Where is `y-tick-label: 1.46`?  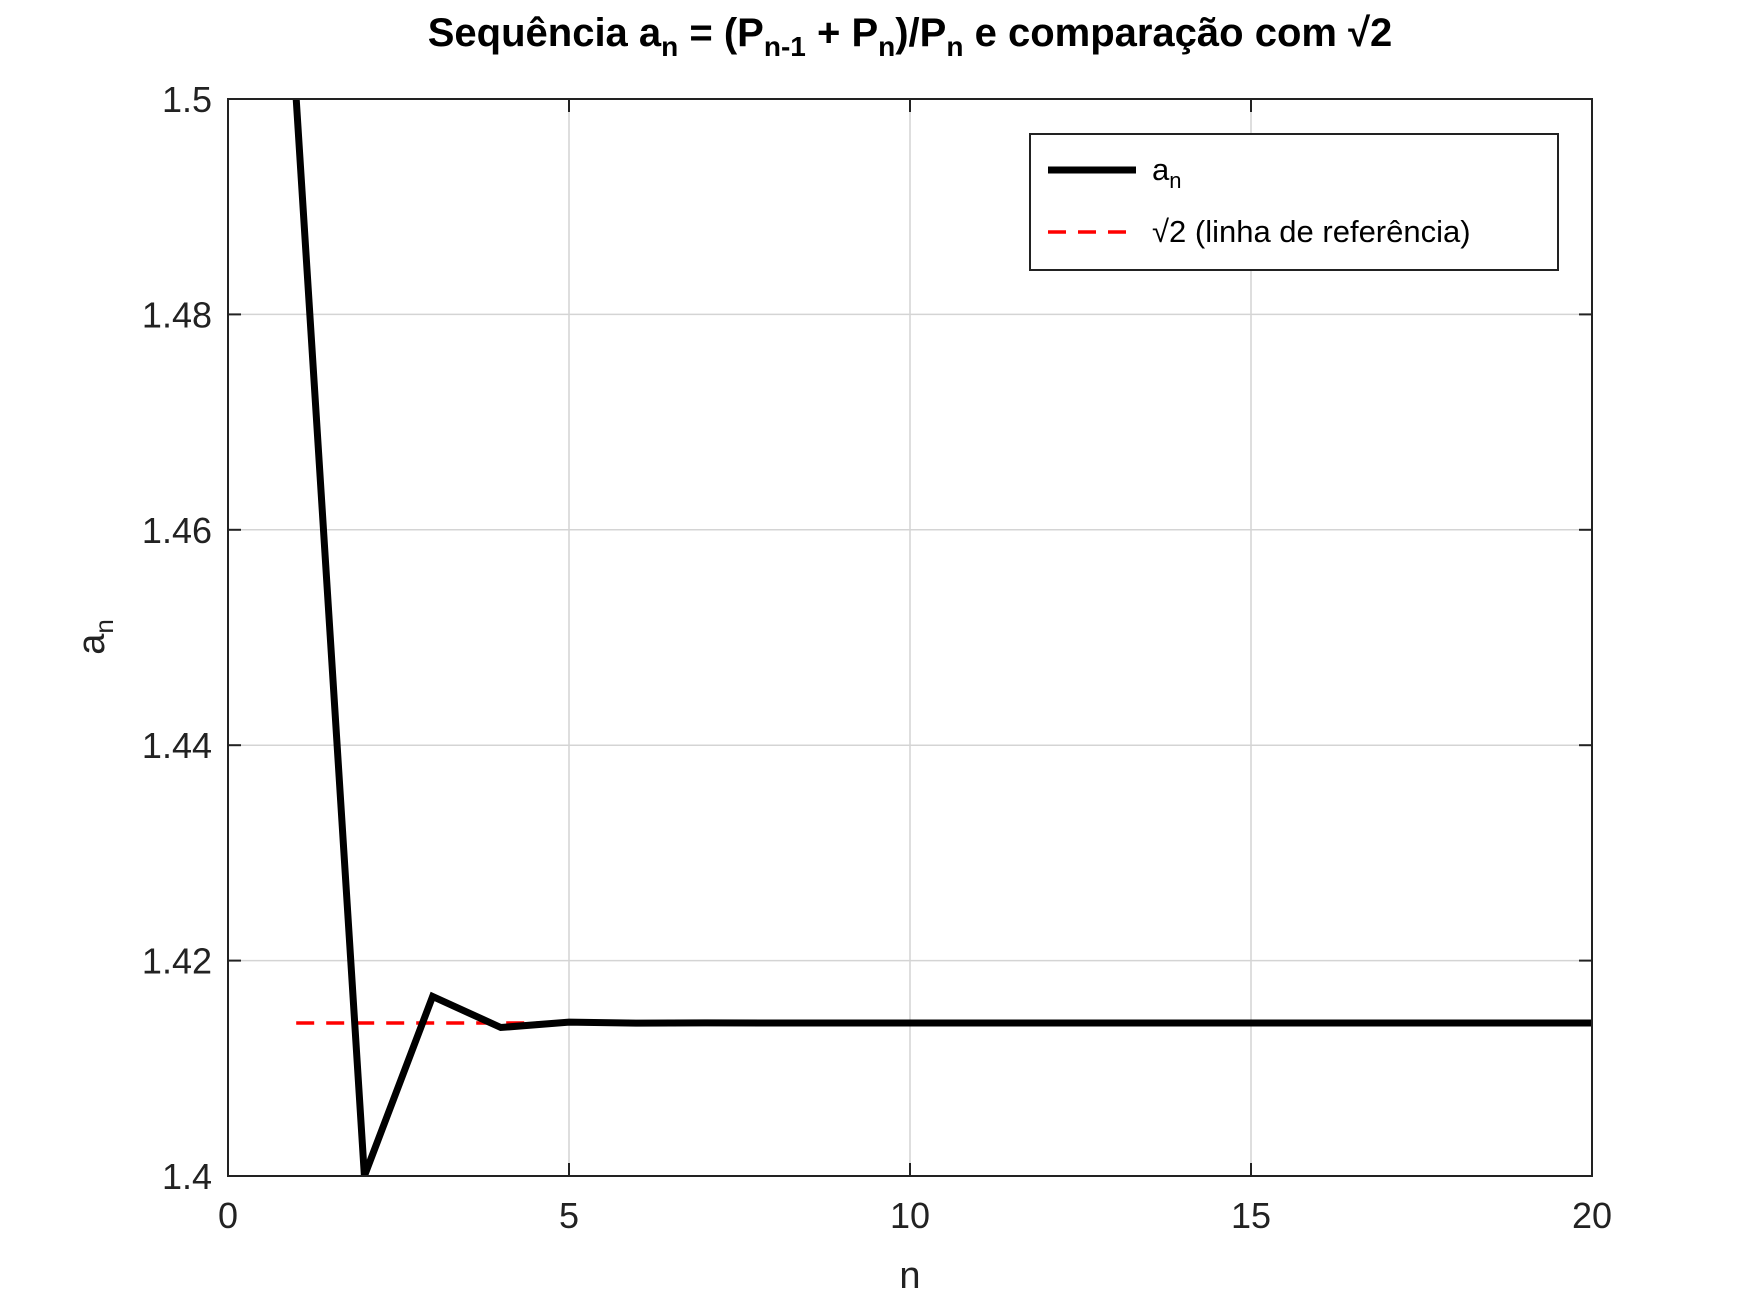 y-tick-label: 1.46 is located at coordinates (177, 530).